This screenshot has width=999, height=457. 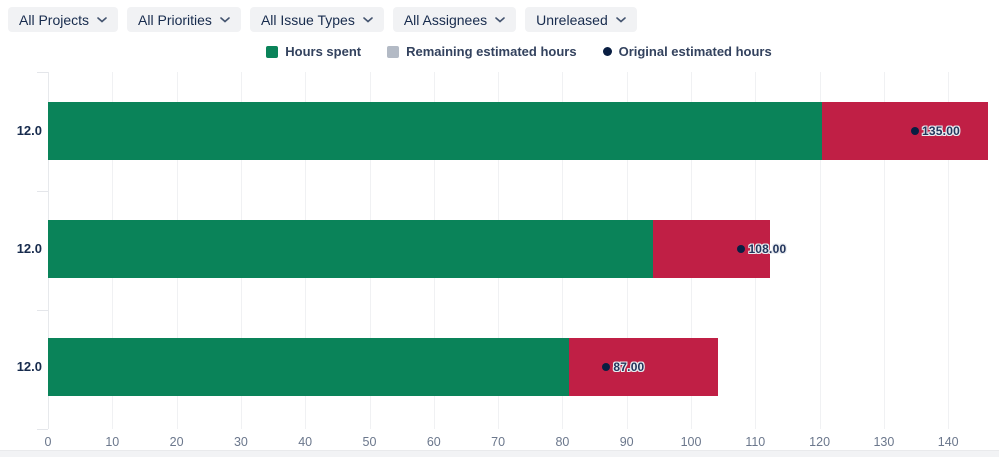 I want to click on x-axis-tick-label: 60, so click(x=433, y=442).